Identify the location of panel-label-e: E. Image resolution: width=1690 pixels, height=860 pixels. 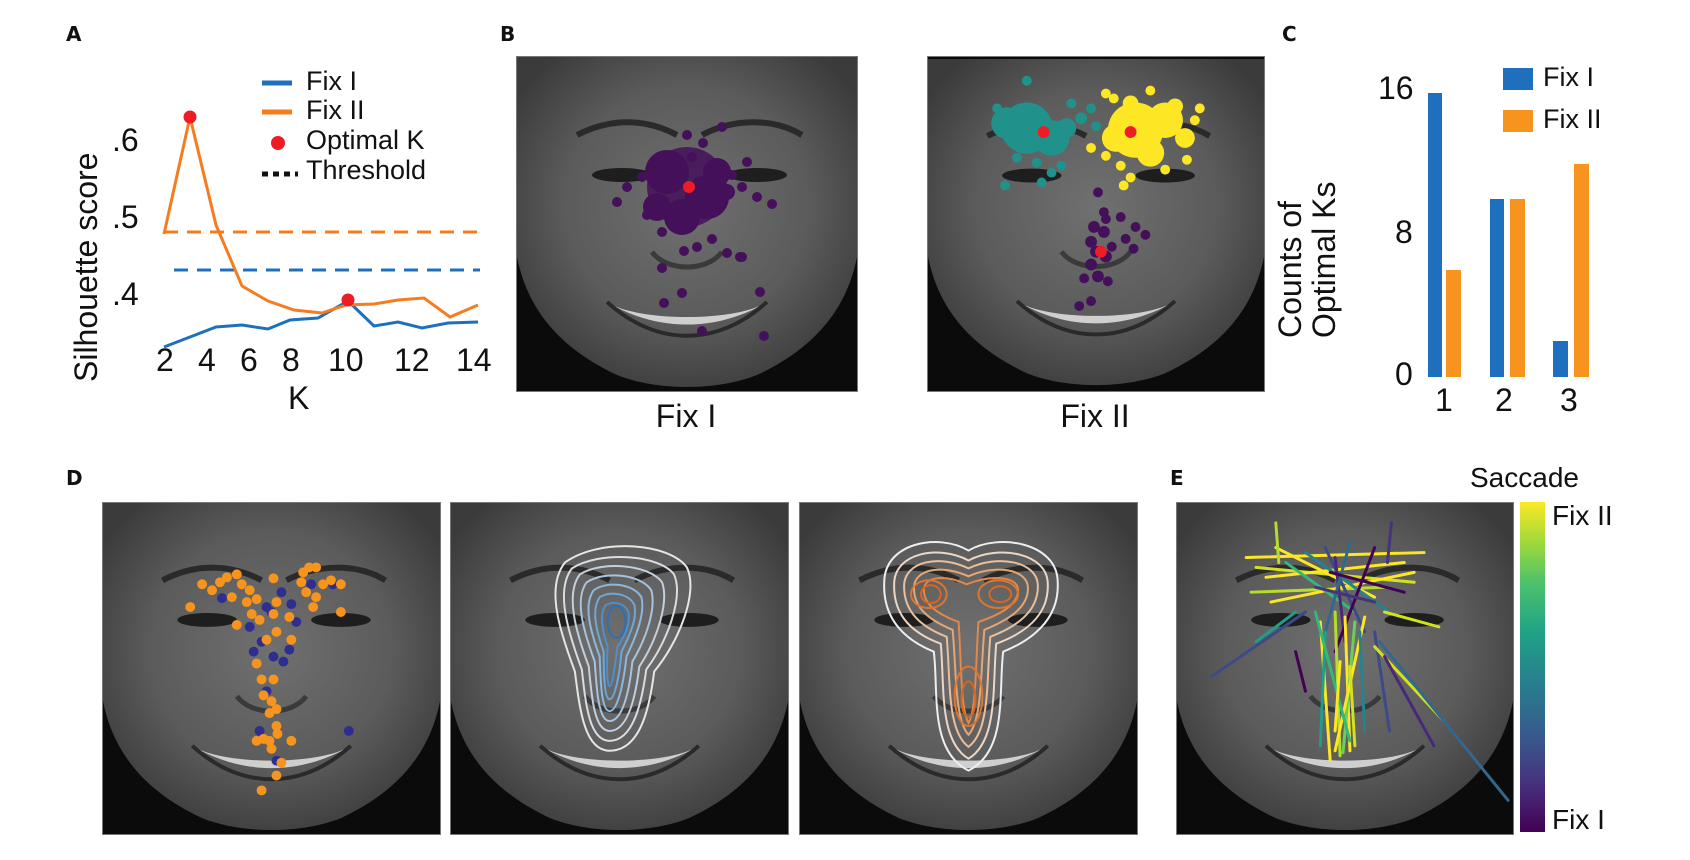
(1177, 478).